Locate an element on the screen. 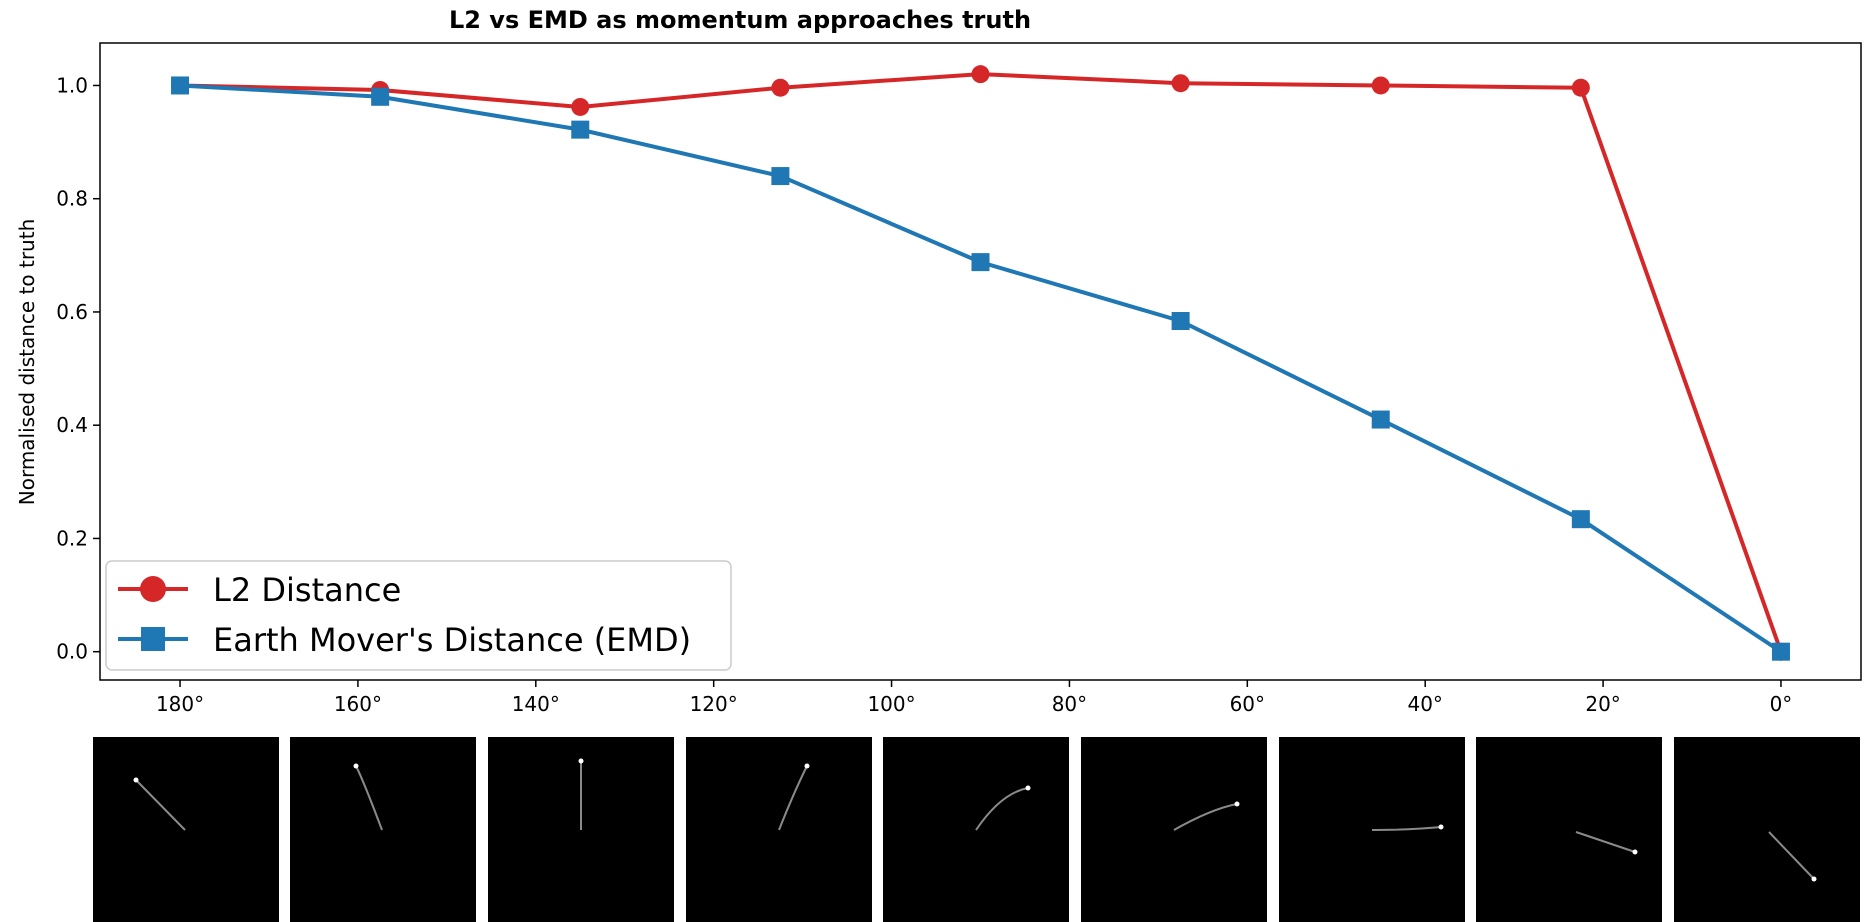 The height and width of the screenshot is (922, 1864). thumbnail-90-image is located at coordinates (1003, 808).